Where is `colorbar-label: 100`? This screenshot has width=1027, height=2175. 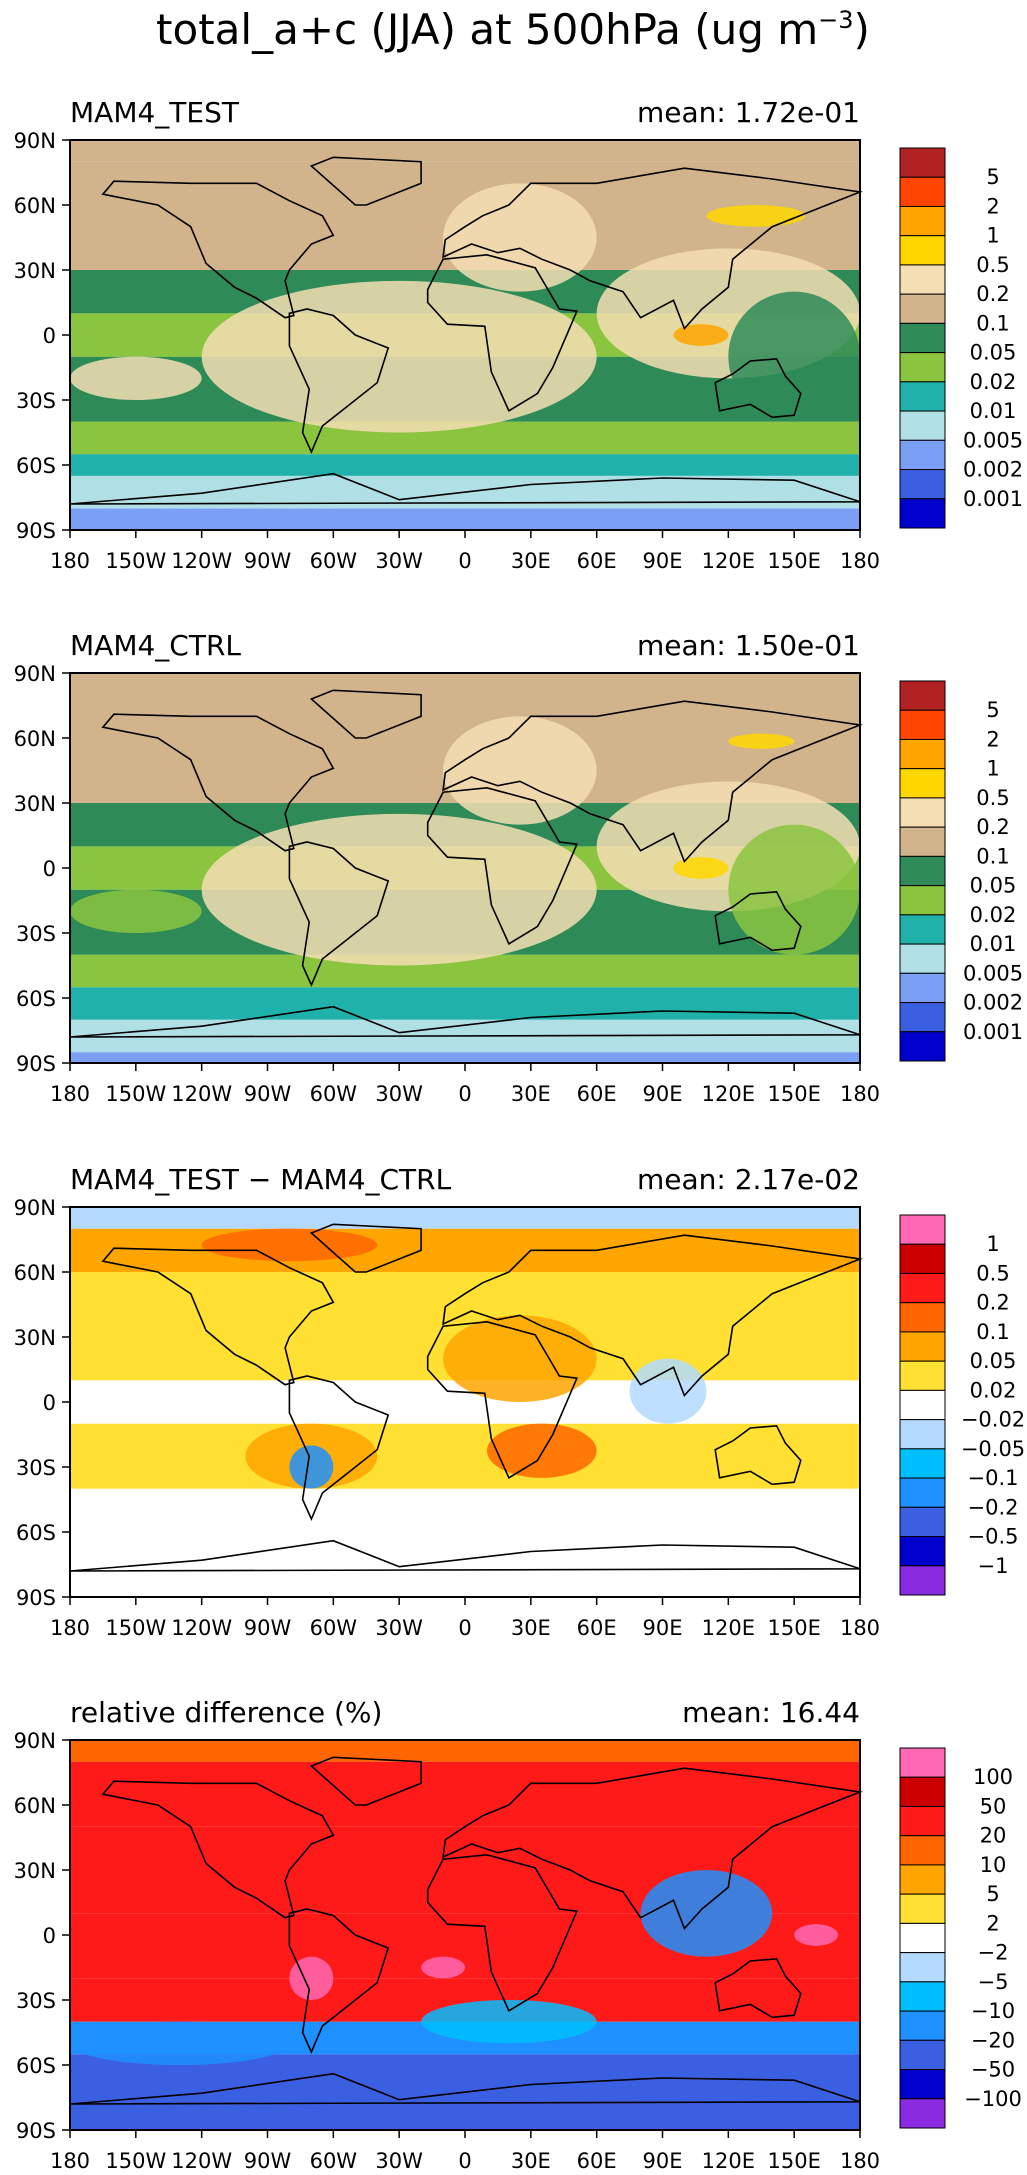 colorbar-label: 100 is located at coordinates (993, 1777).